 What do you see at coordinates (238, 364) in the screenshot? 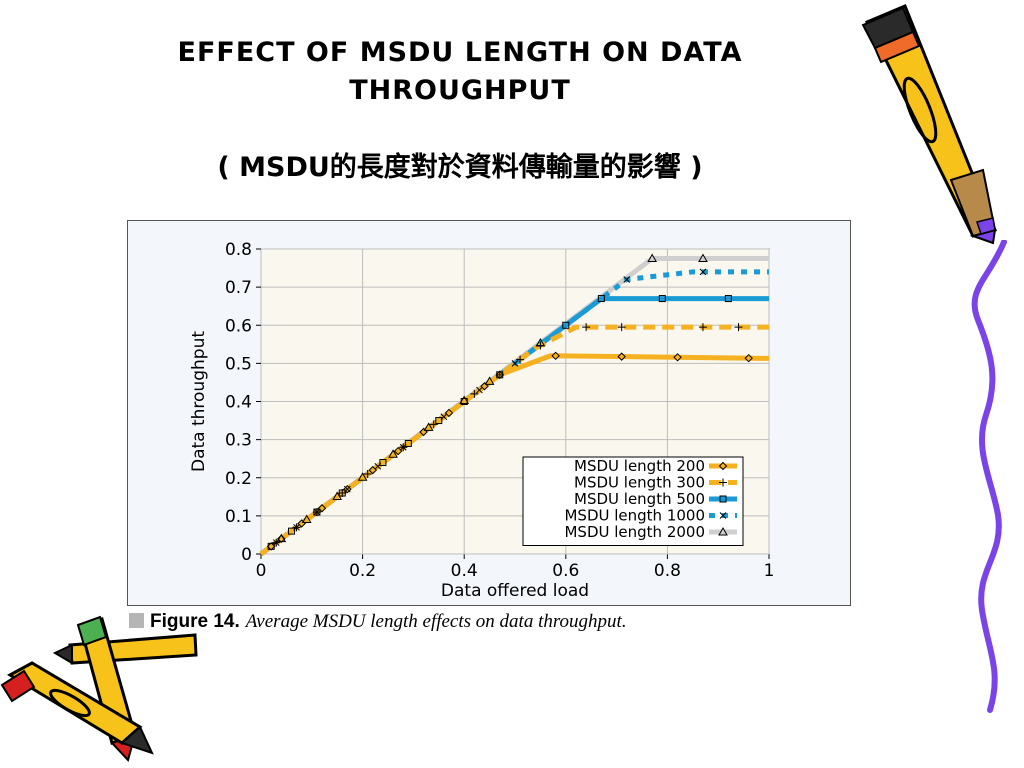
I see `y-tick-label: 0.5` at bounding box center [238, 364].